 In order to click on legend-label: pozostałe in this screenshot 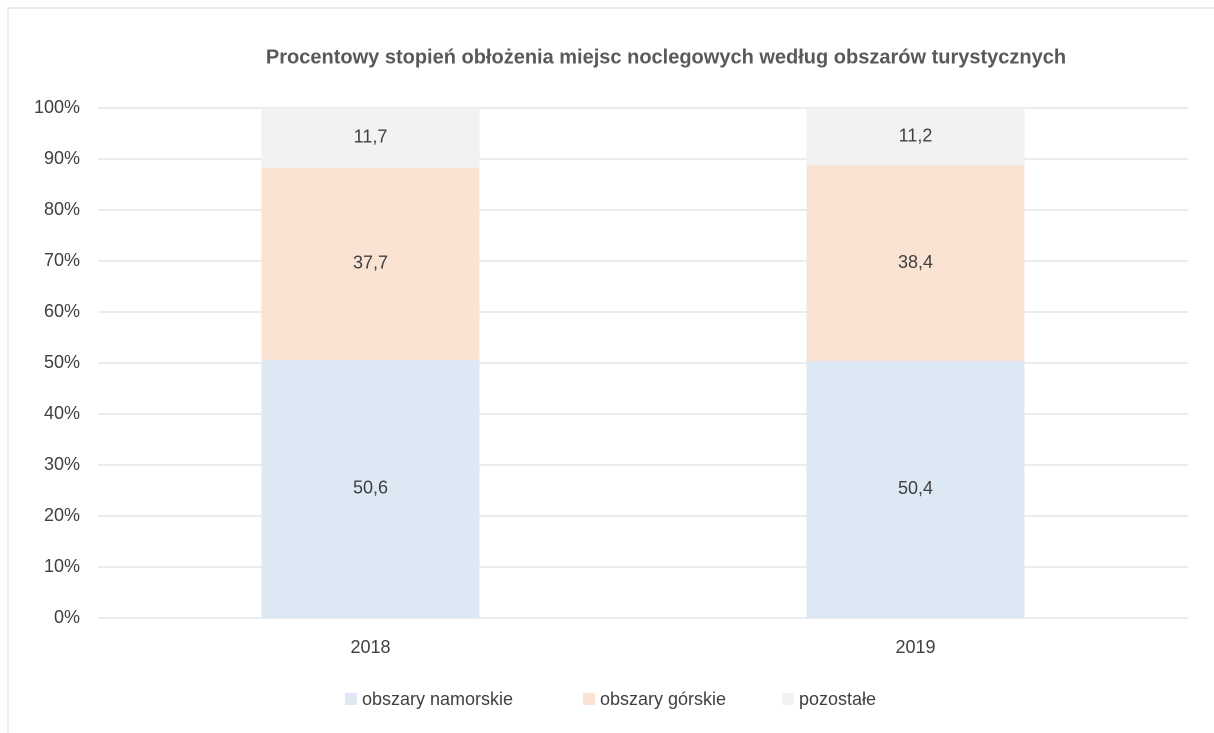, I will do `click(837, 699)`.